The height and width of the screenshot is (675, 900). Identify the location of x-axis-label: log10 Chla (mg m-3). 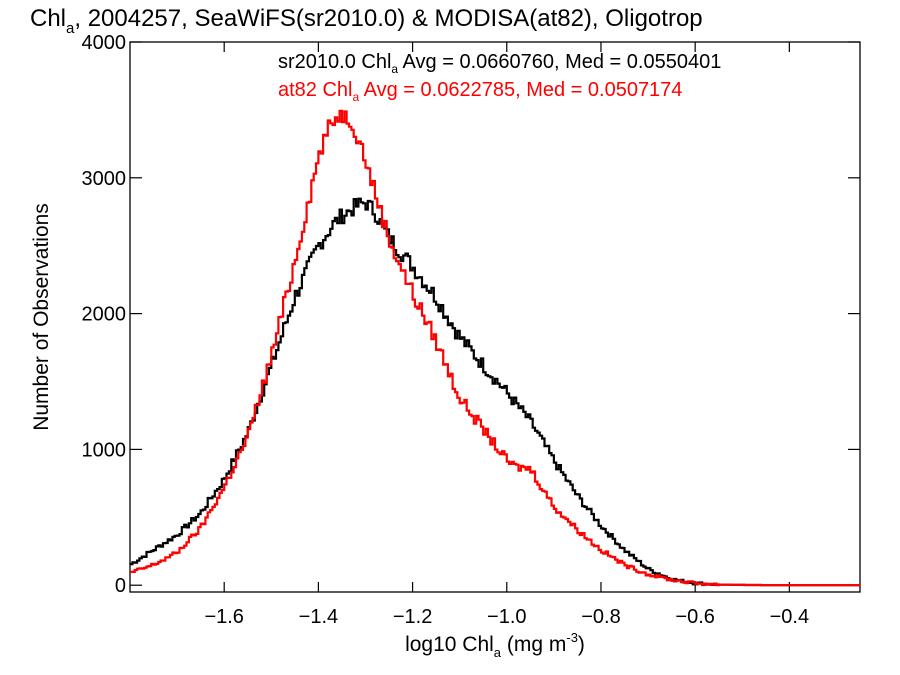
(495, 645).